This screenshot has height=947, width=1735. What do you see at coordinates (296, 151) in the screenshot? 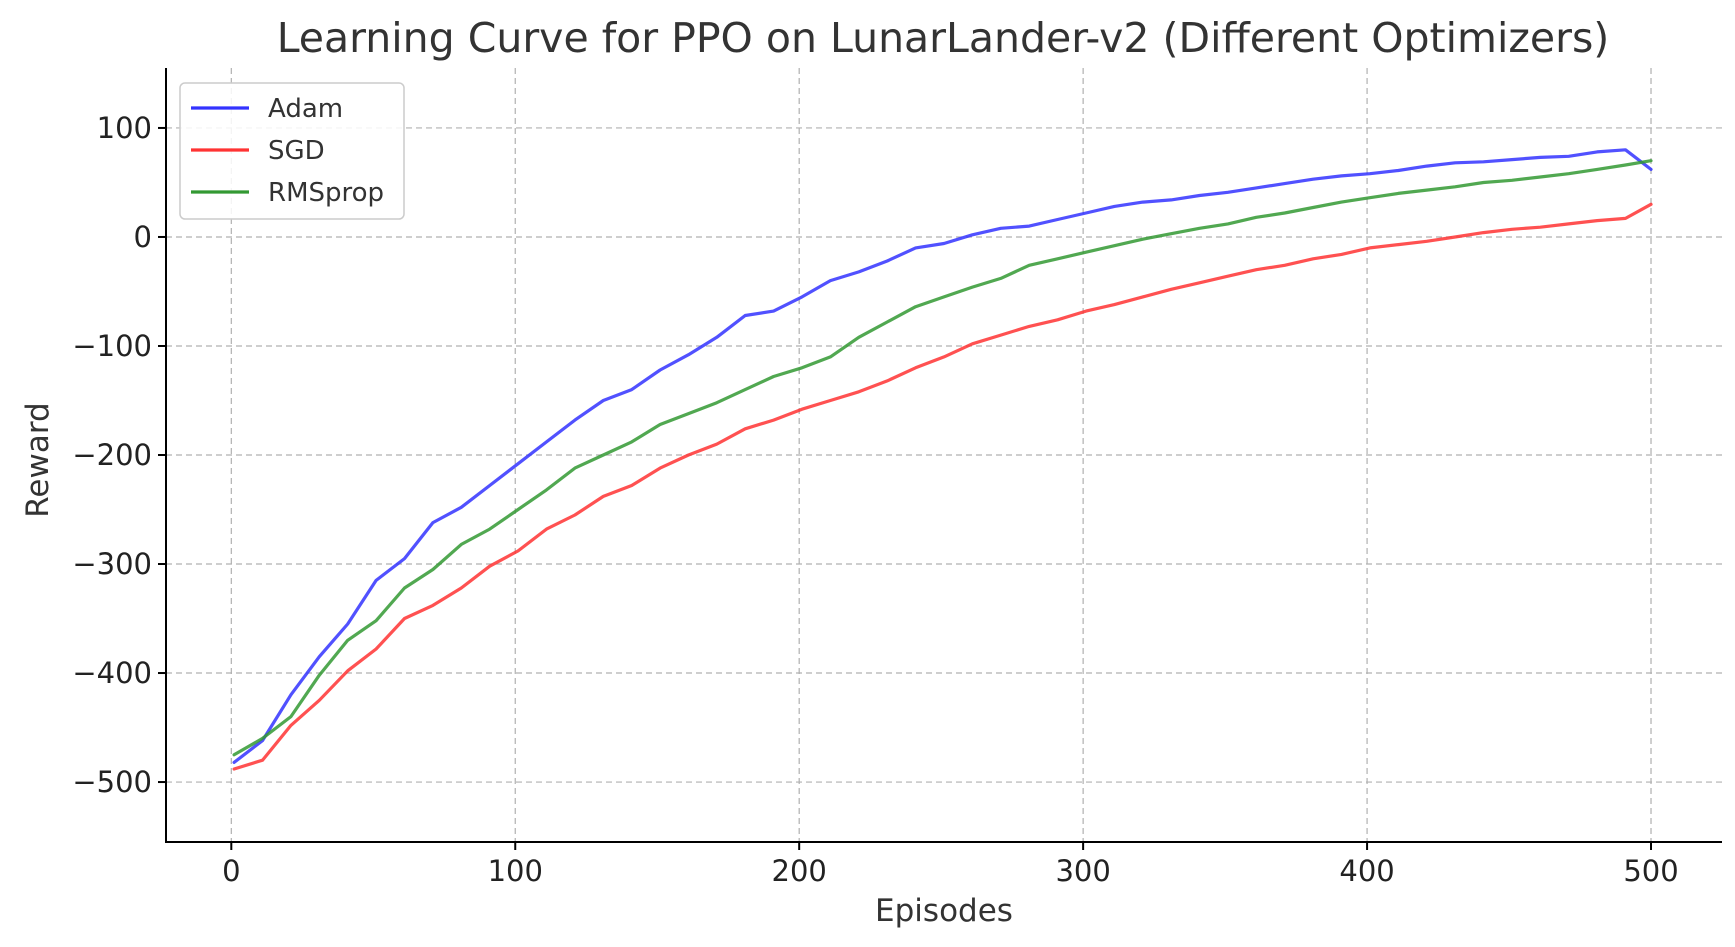
I see `legend-label-sgd: SGD` at bounding box center [296, 151].